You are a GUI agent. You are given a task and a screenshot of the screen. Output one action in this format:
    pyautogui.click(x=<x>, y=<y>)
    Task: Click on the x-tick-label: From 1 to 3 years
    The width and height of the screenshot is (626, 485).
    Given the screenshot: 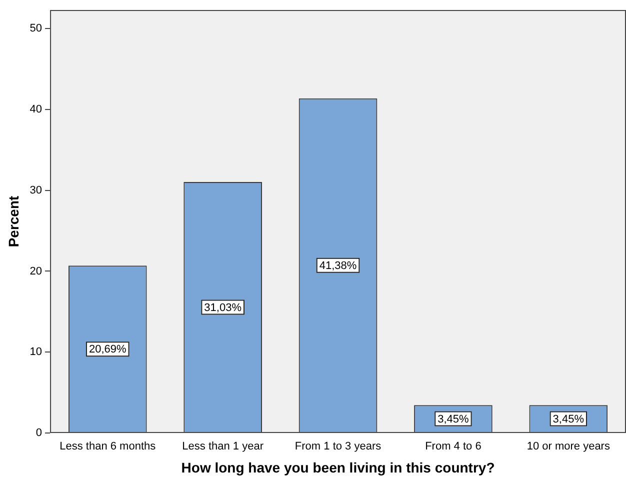 What is the action you would take?
    pyautogui.click(x=338, y=446)
    